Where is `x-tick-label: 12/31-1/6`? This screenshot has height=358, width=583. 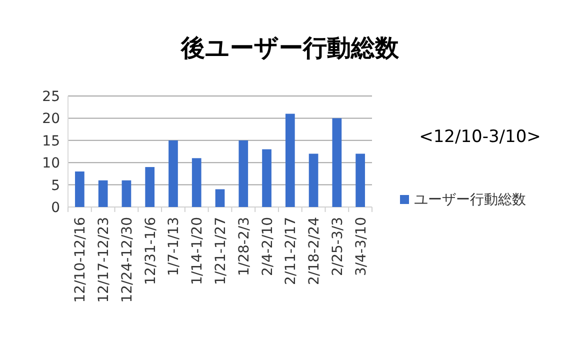 x-tick-label: 12/31-1/6 is located at coordinates (150, 250).